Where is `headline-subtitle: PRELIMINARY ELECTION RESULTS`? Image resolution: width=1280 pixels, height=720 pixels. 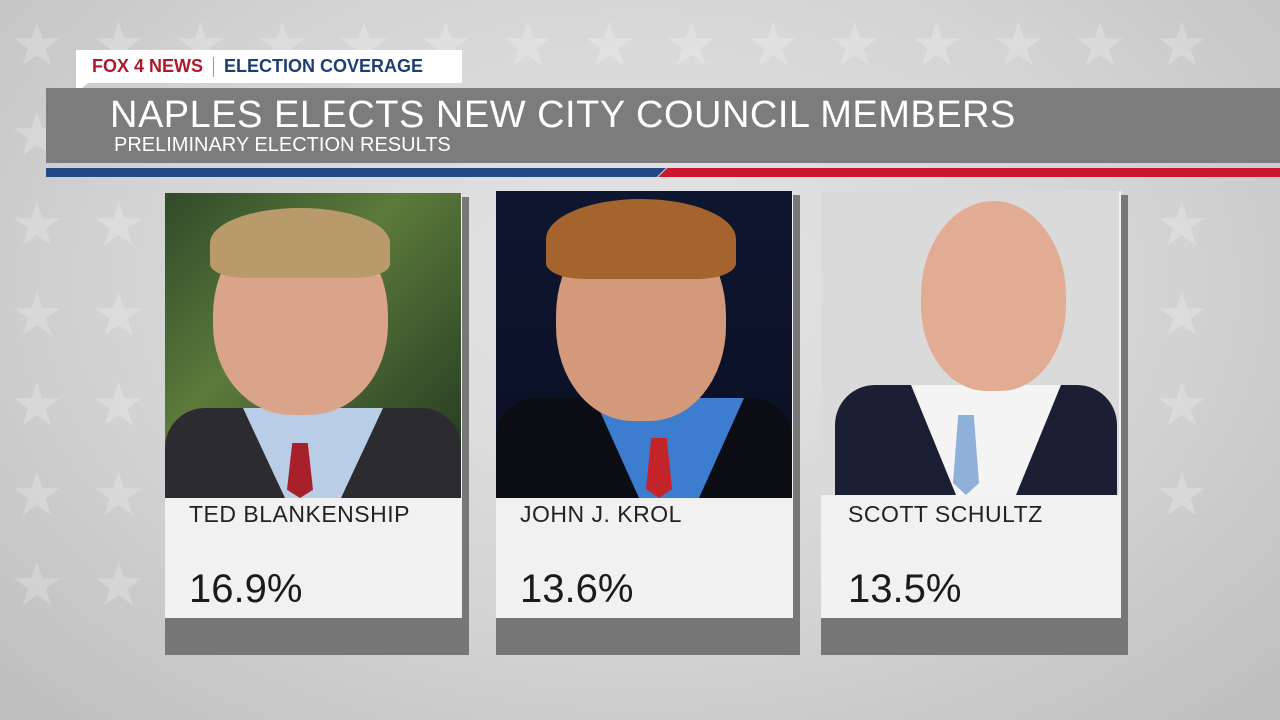
headline-subtitle: PRELIMINARY ELECTION RESULTS is located at coordinates (282, 145).